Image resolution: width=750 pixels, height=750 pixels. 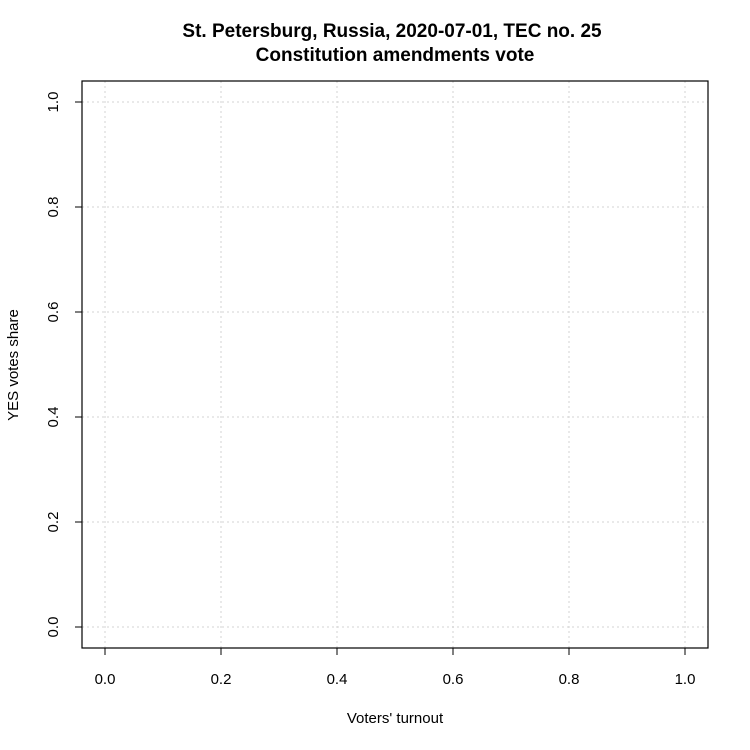 I want to click on y-axis-label: YES votes share, so click(x=13, y=365).